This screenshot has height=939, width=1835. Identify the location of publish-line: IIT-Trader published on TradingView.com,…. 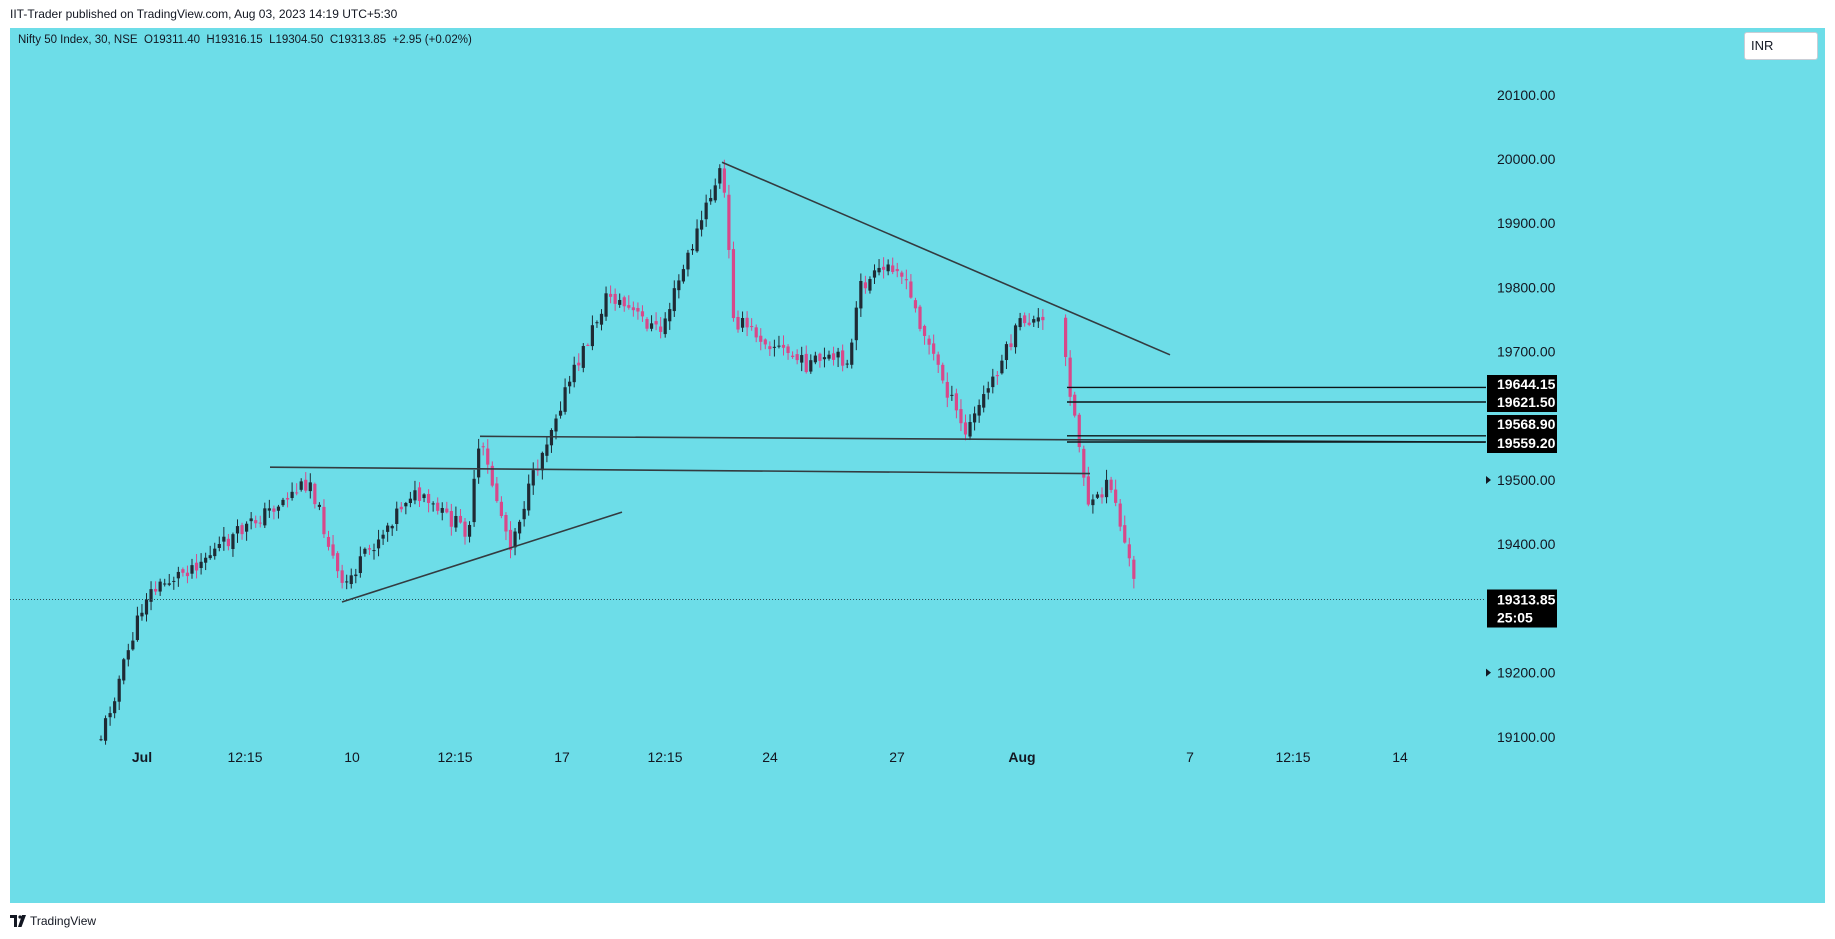
(204, 14).